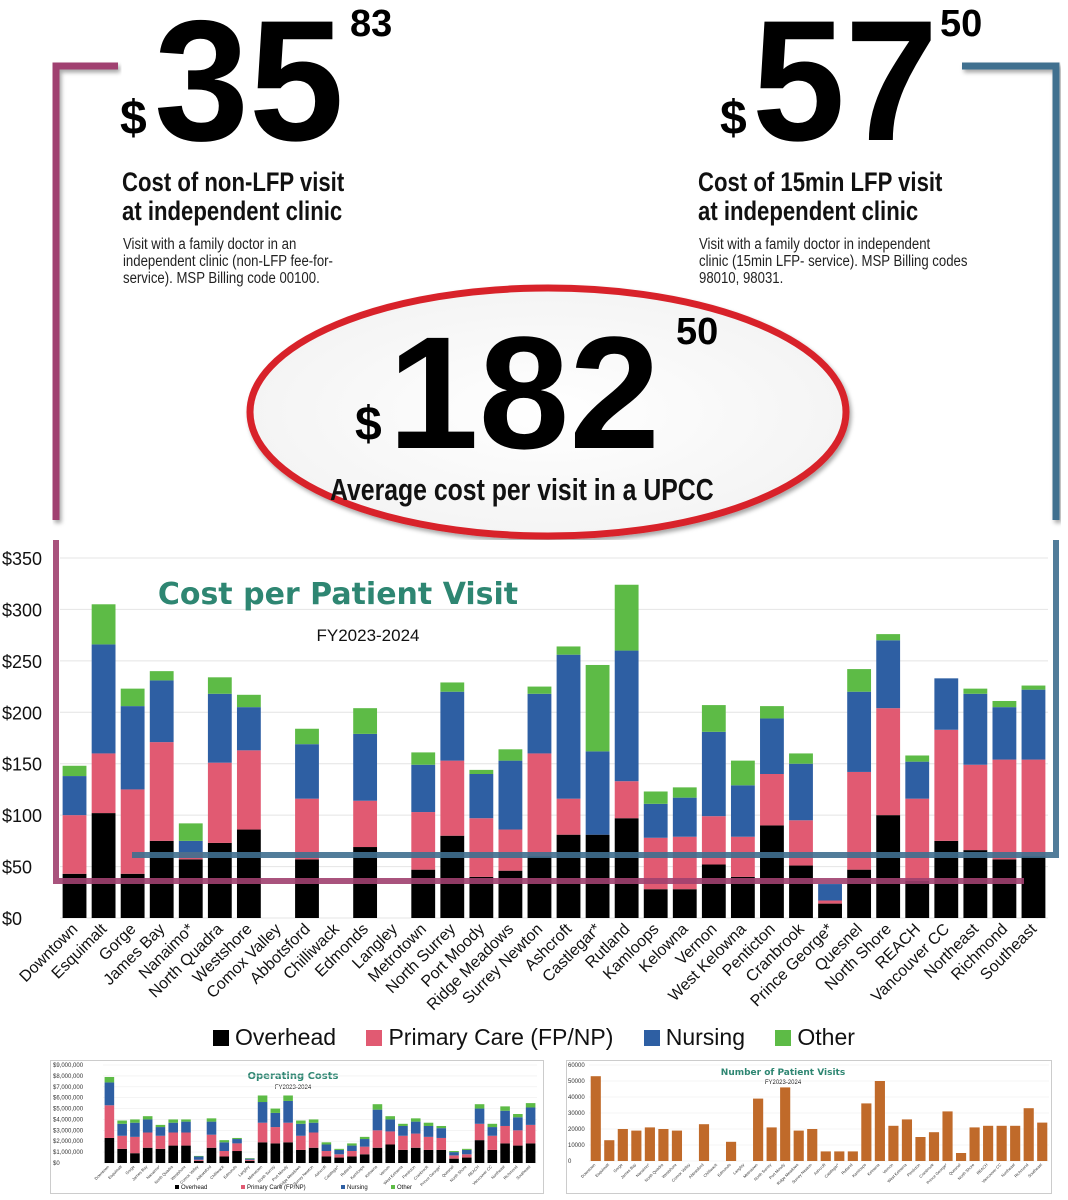 This screenshot has height=1200, width=1068. What do you see at coordinates (454, 1157) in the screenshot?
I see `bar-quesnel-primary-care-fp-np` at bounding box center [454, 1157].